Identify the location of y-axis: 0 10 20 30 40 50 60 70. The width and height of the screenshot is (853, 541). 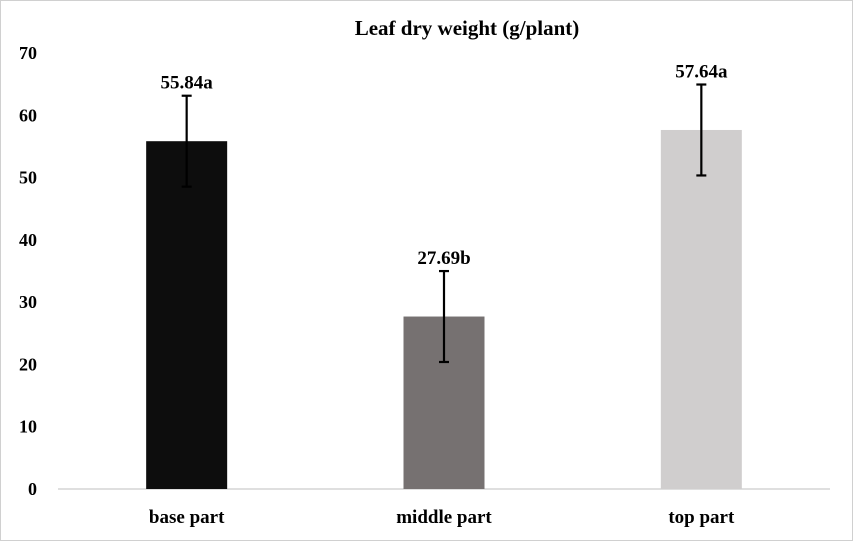
(28, 271).